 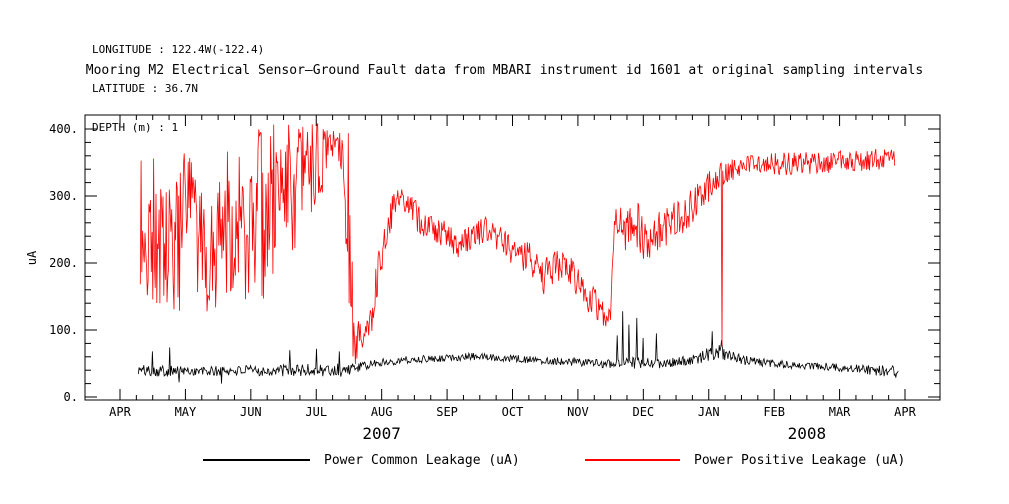 I want to click on x-tick-label: JUL, so click(x=316, y=412).